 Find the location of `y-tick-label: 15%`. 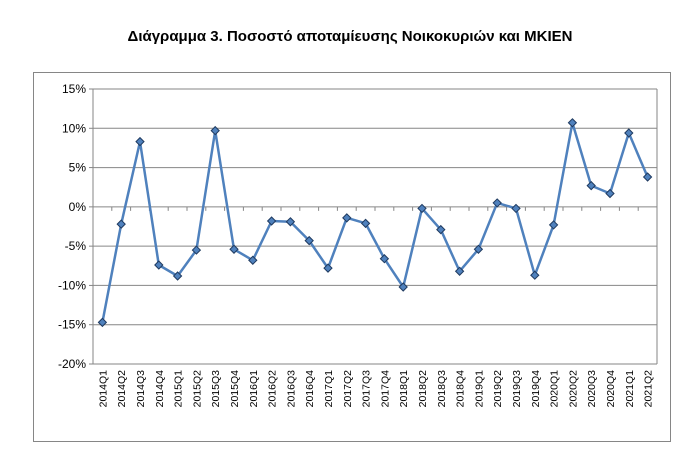

y-tick-label: 15% is located at coordinates (74, 89).